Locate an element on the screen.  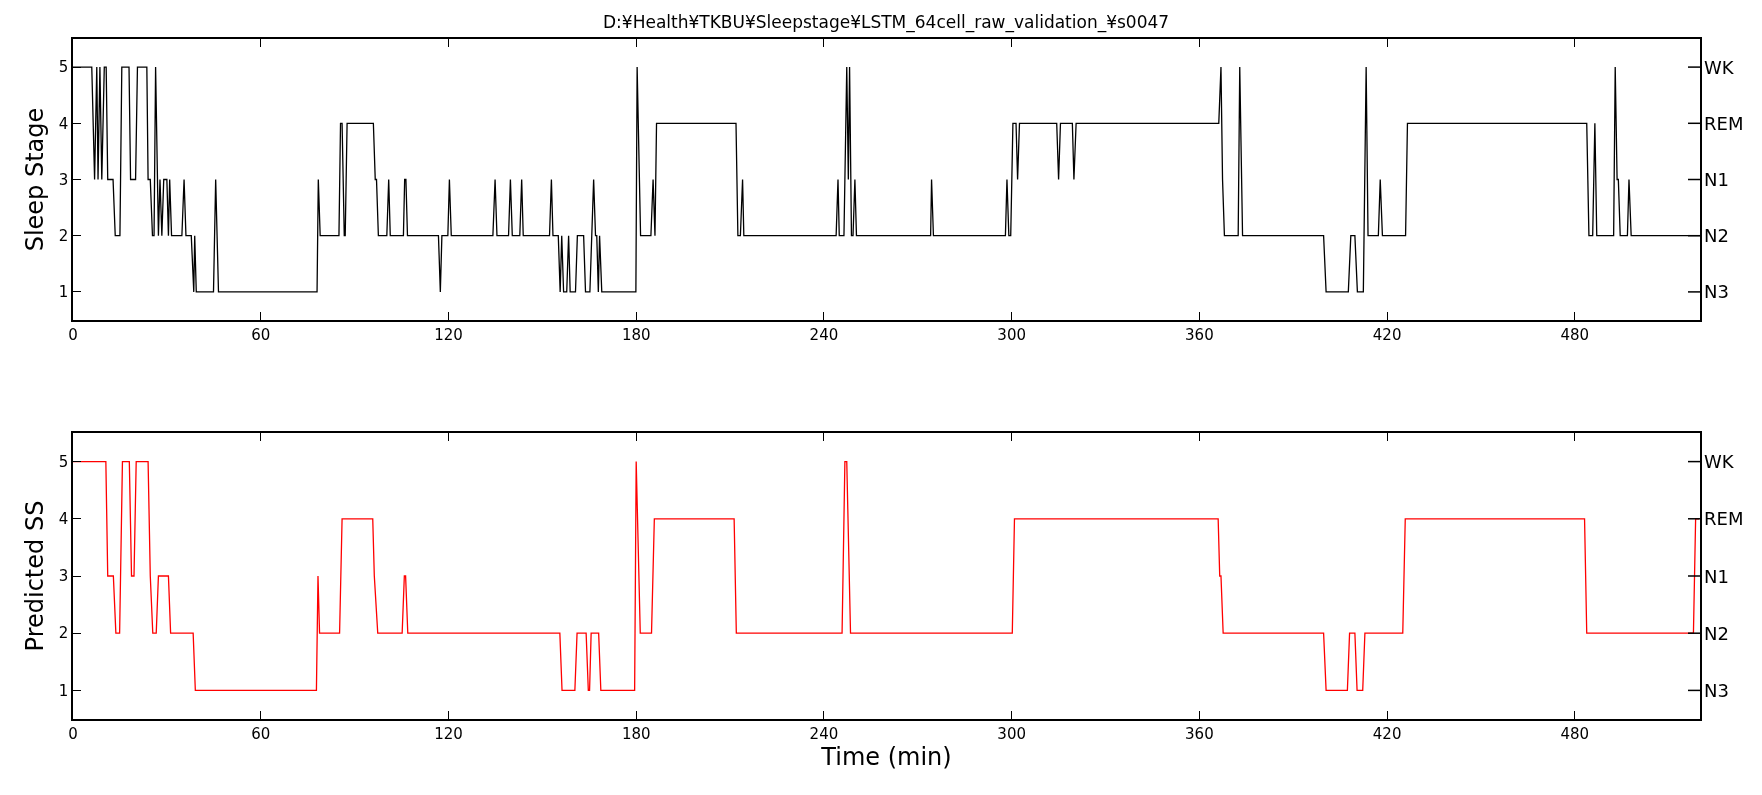
x-axis-title: Time (min) is located at coordinates (886, 756).